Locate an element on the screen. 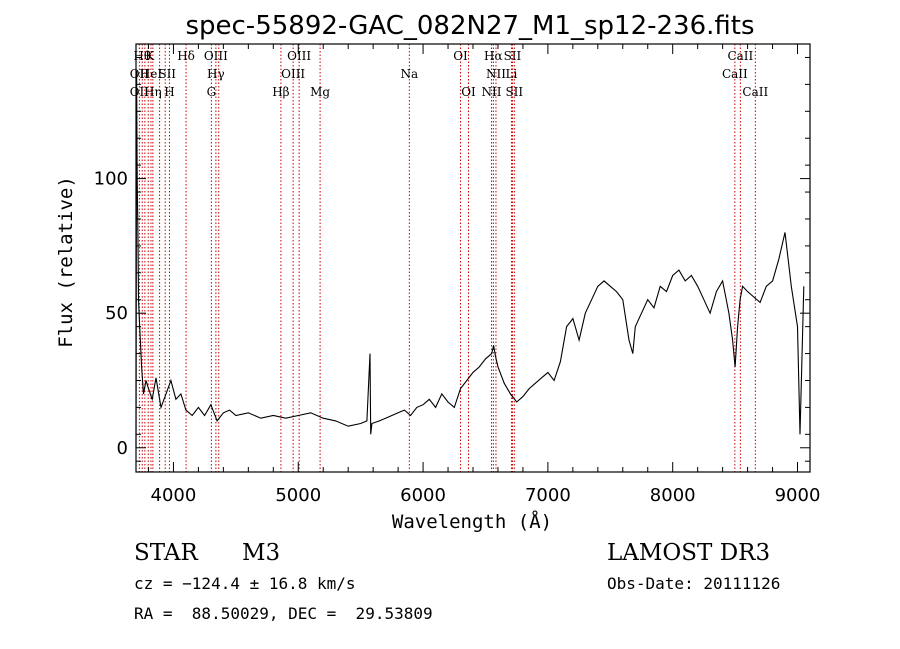 The image size is (900, 649). x-axis-label: Wavelength (Å) is located at coordinates (472, 521).